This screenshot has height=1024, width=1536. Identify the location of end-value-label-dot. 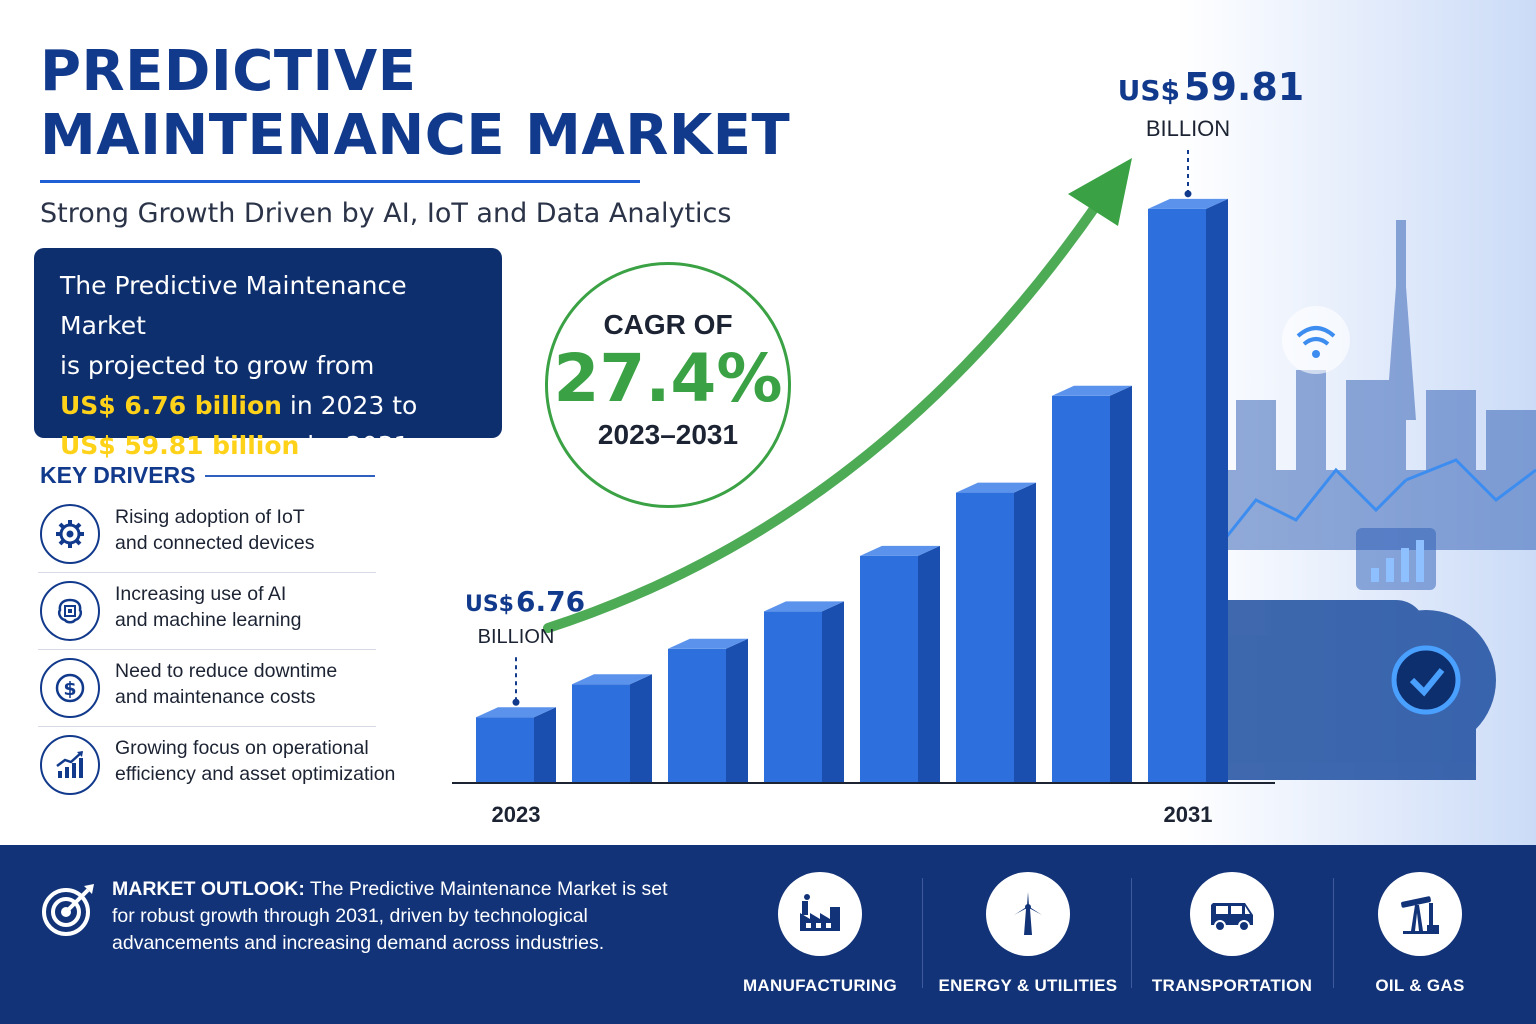
(1188, 194).